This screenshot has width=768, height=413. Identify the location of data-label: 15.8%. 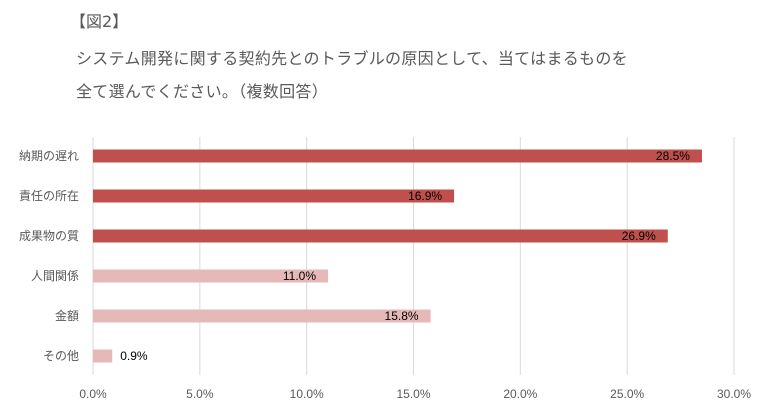
(402, 316).